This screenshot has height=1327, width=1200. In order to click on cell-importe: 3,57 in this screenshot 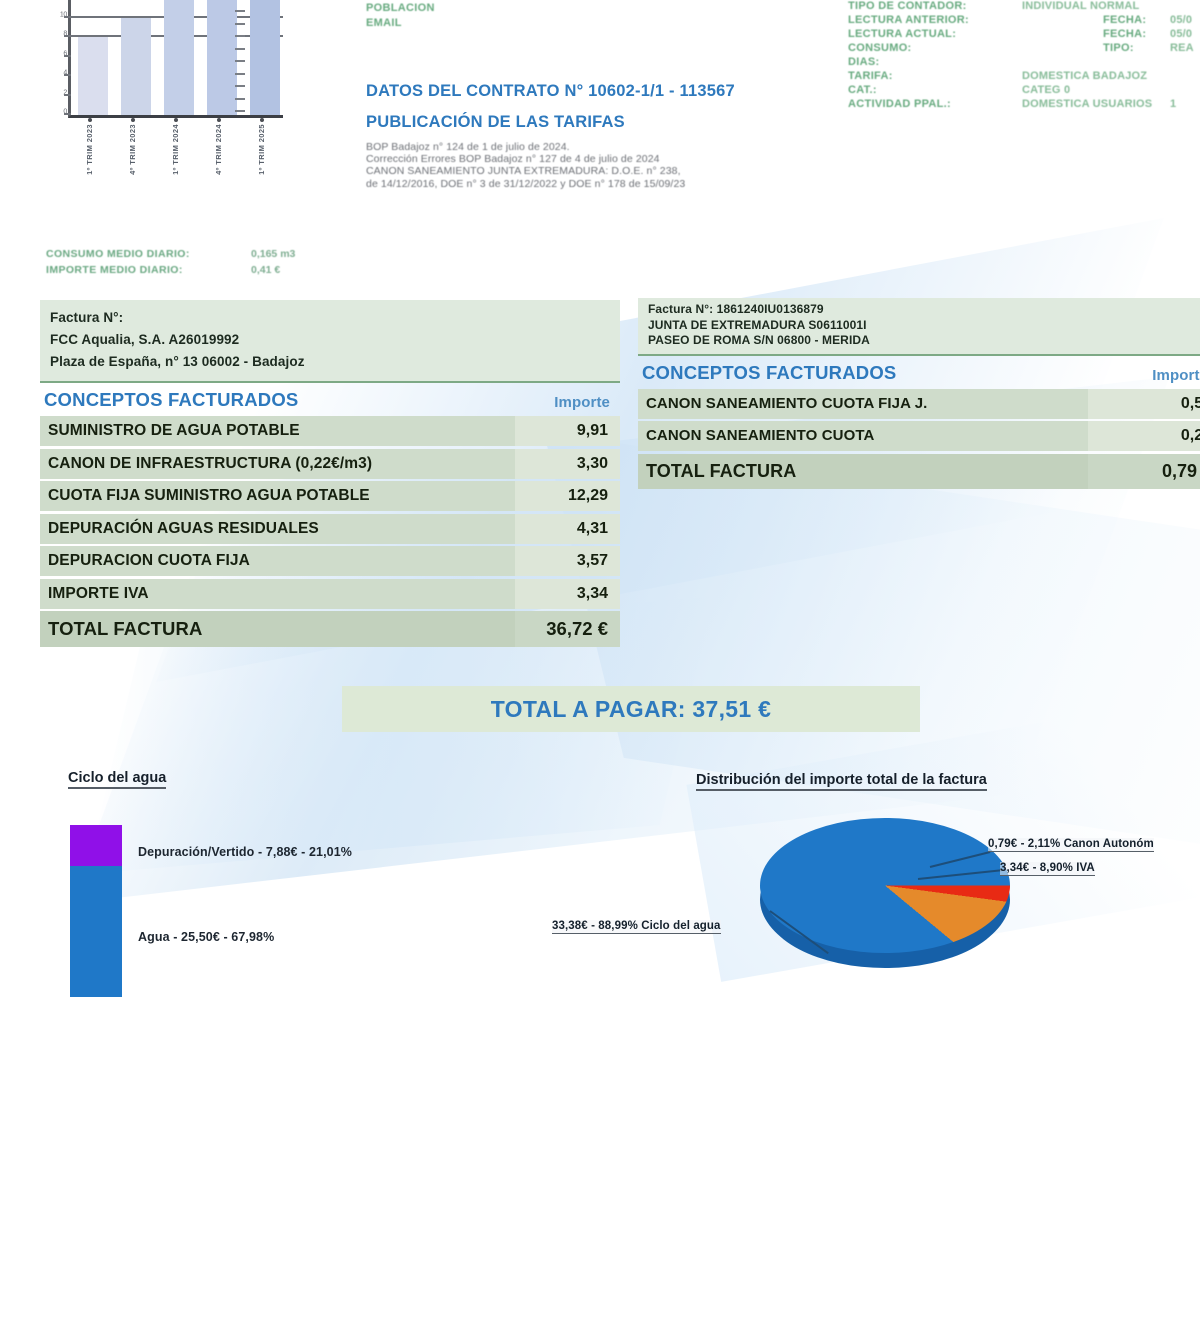, I will do `click(567, 561)`.